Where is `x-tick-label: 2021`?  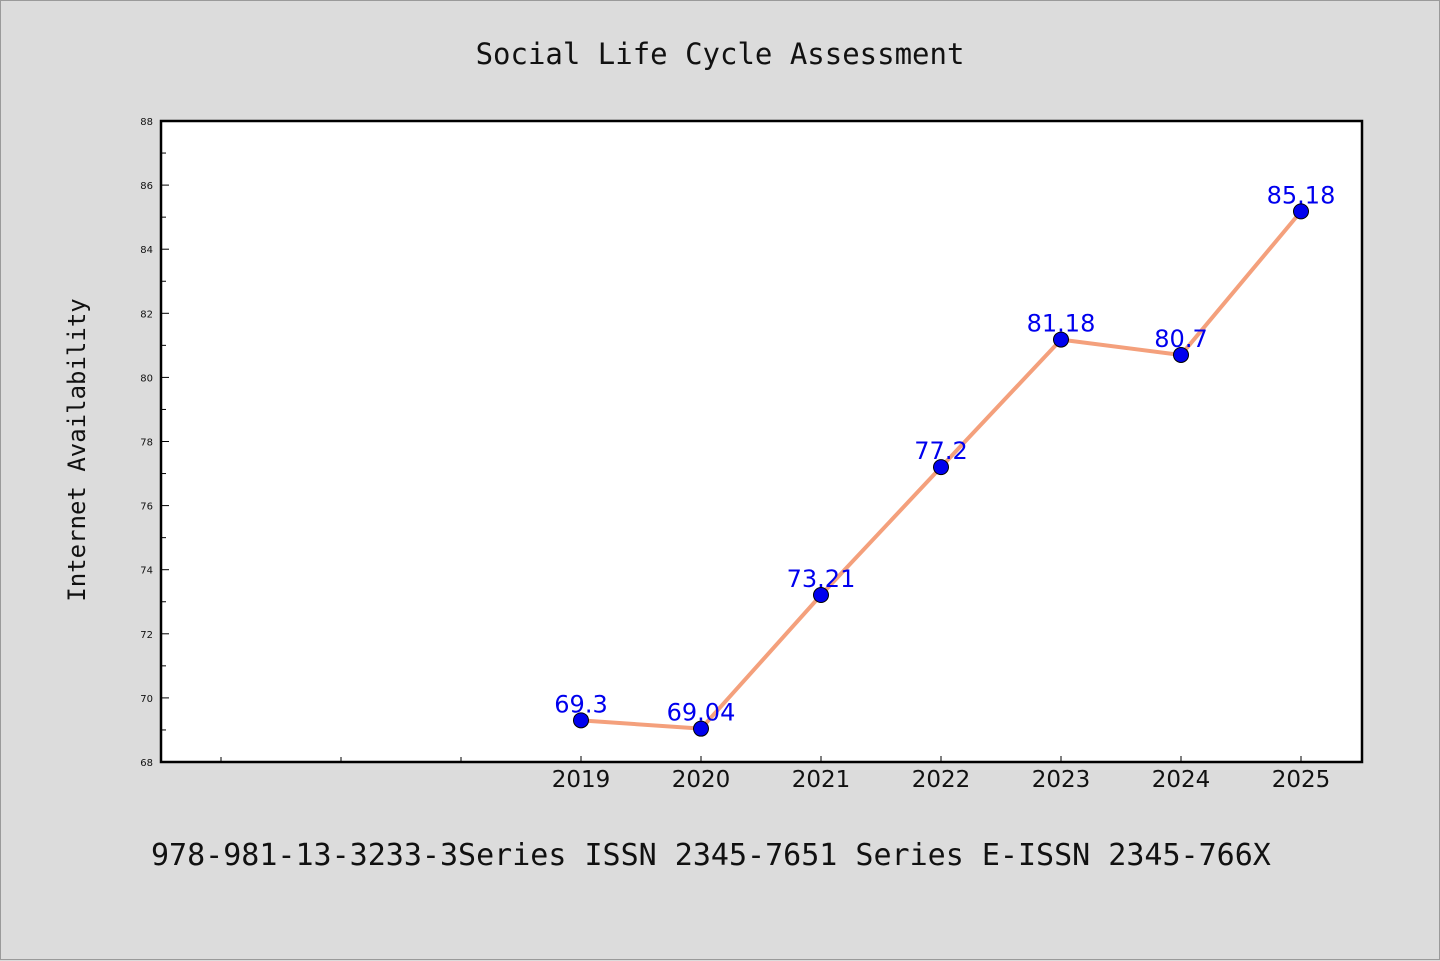 x-tick-label: 2021 is located at coordinates (821, 780).